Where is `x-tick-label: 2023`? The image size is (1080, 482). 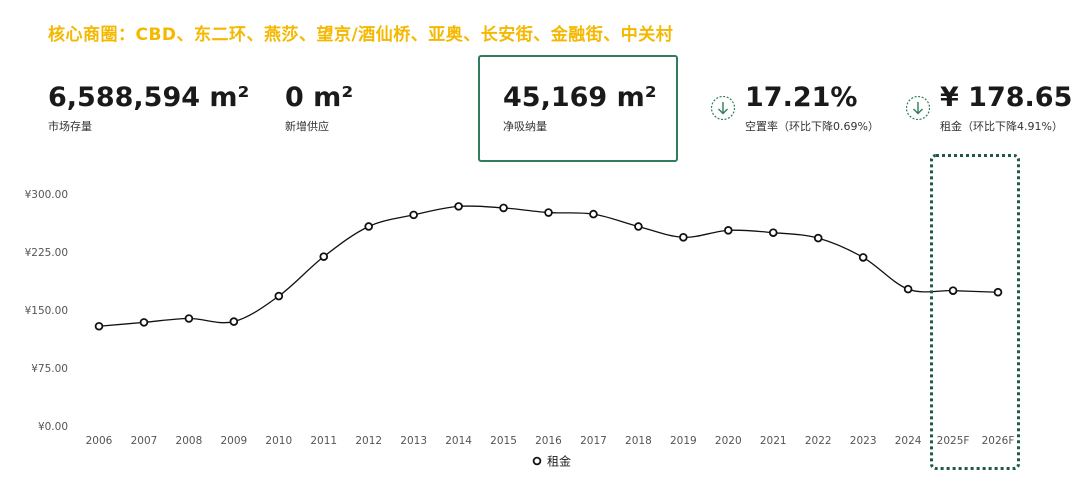
x-tick-label: 2023 is located at coordinates (863, 441).